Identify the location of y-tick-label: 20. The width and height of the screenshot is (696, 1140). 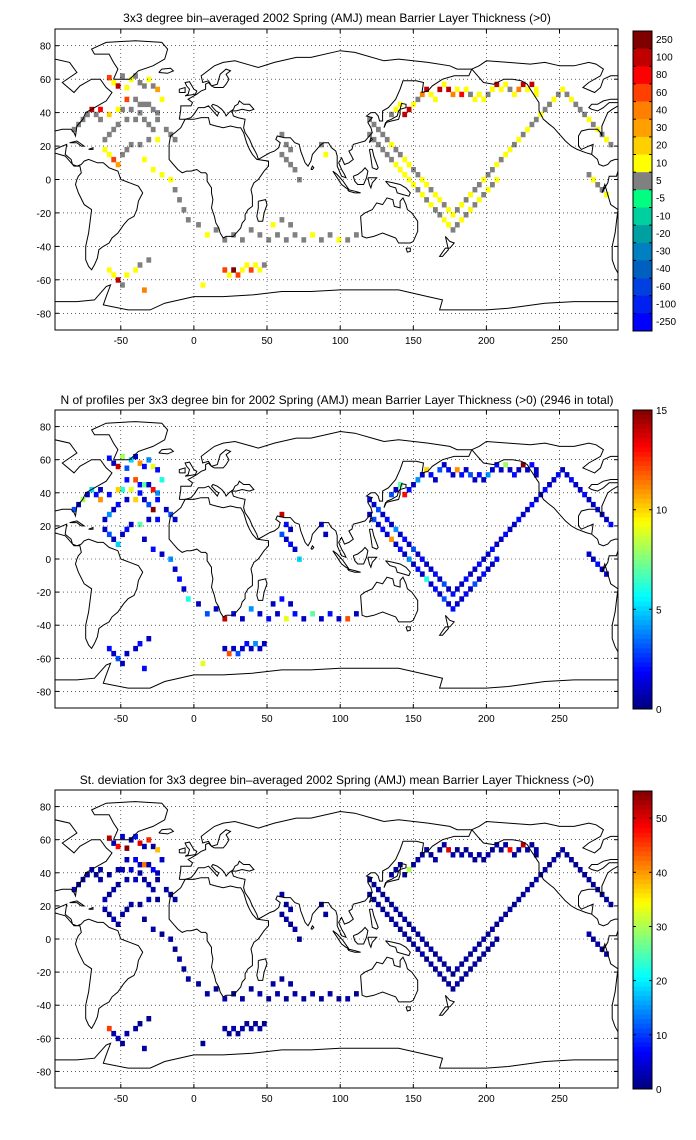
(46, 907).